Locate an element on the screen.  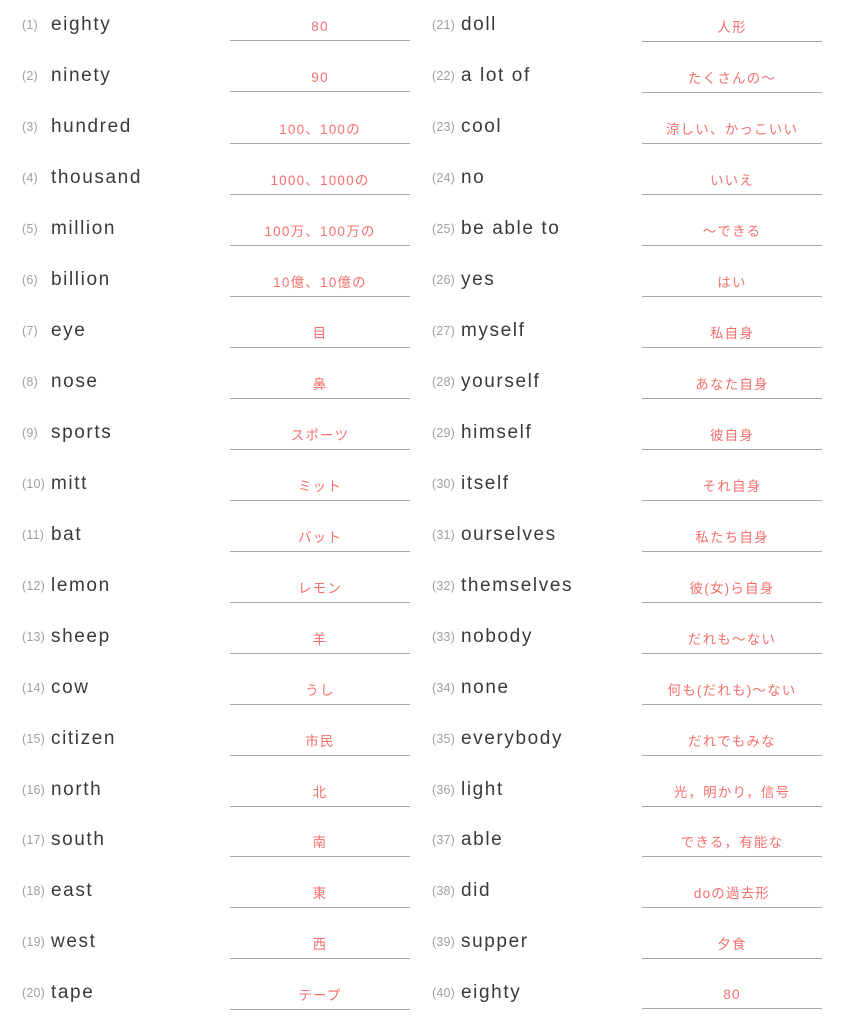
item-number: (23) is located at coordinates (444, 127).